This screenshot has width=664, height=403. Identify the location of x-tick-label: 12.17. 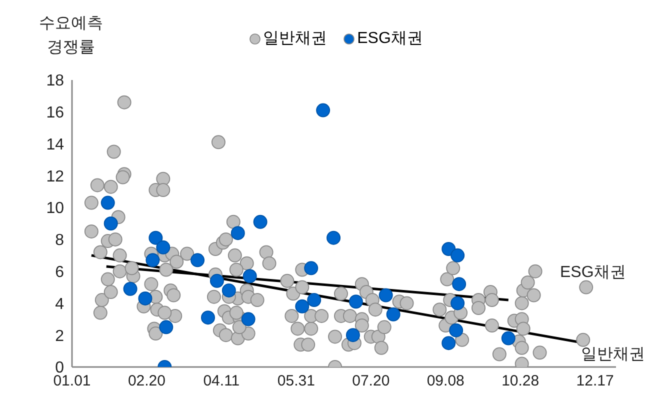
(595, 381).